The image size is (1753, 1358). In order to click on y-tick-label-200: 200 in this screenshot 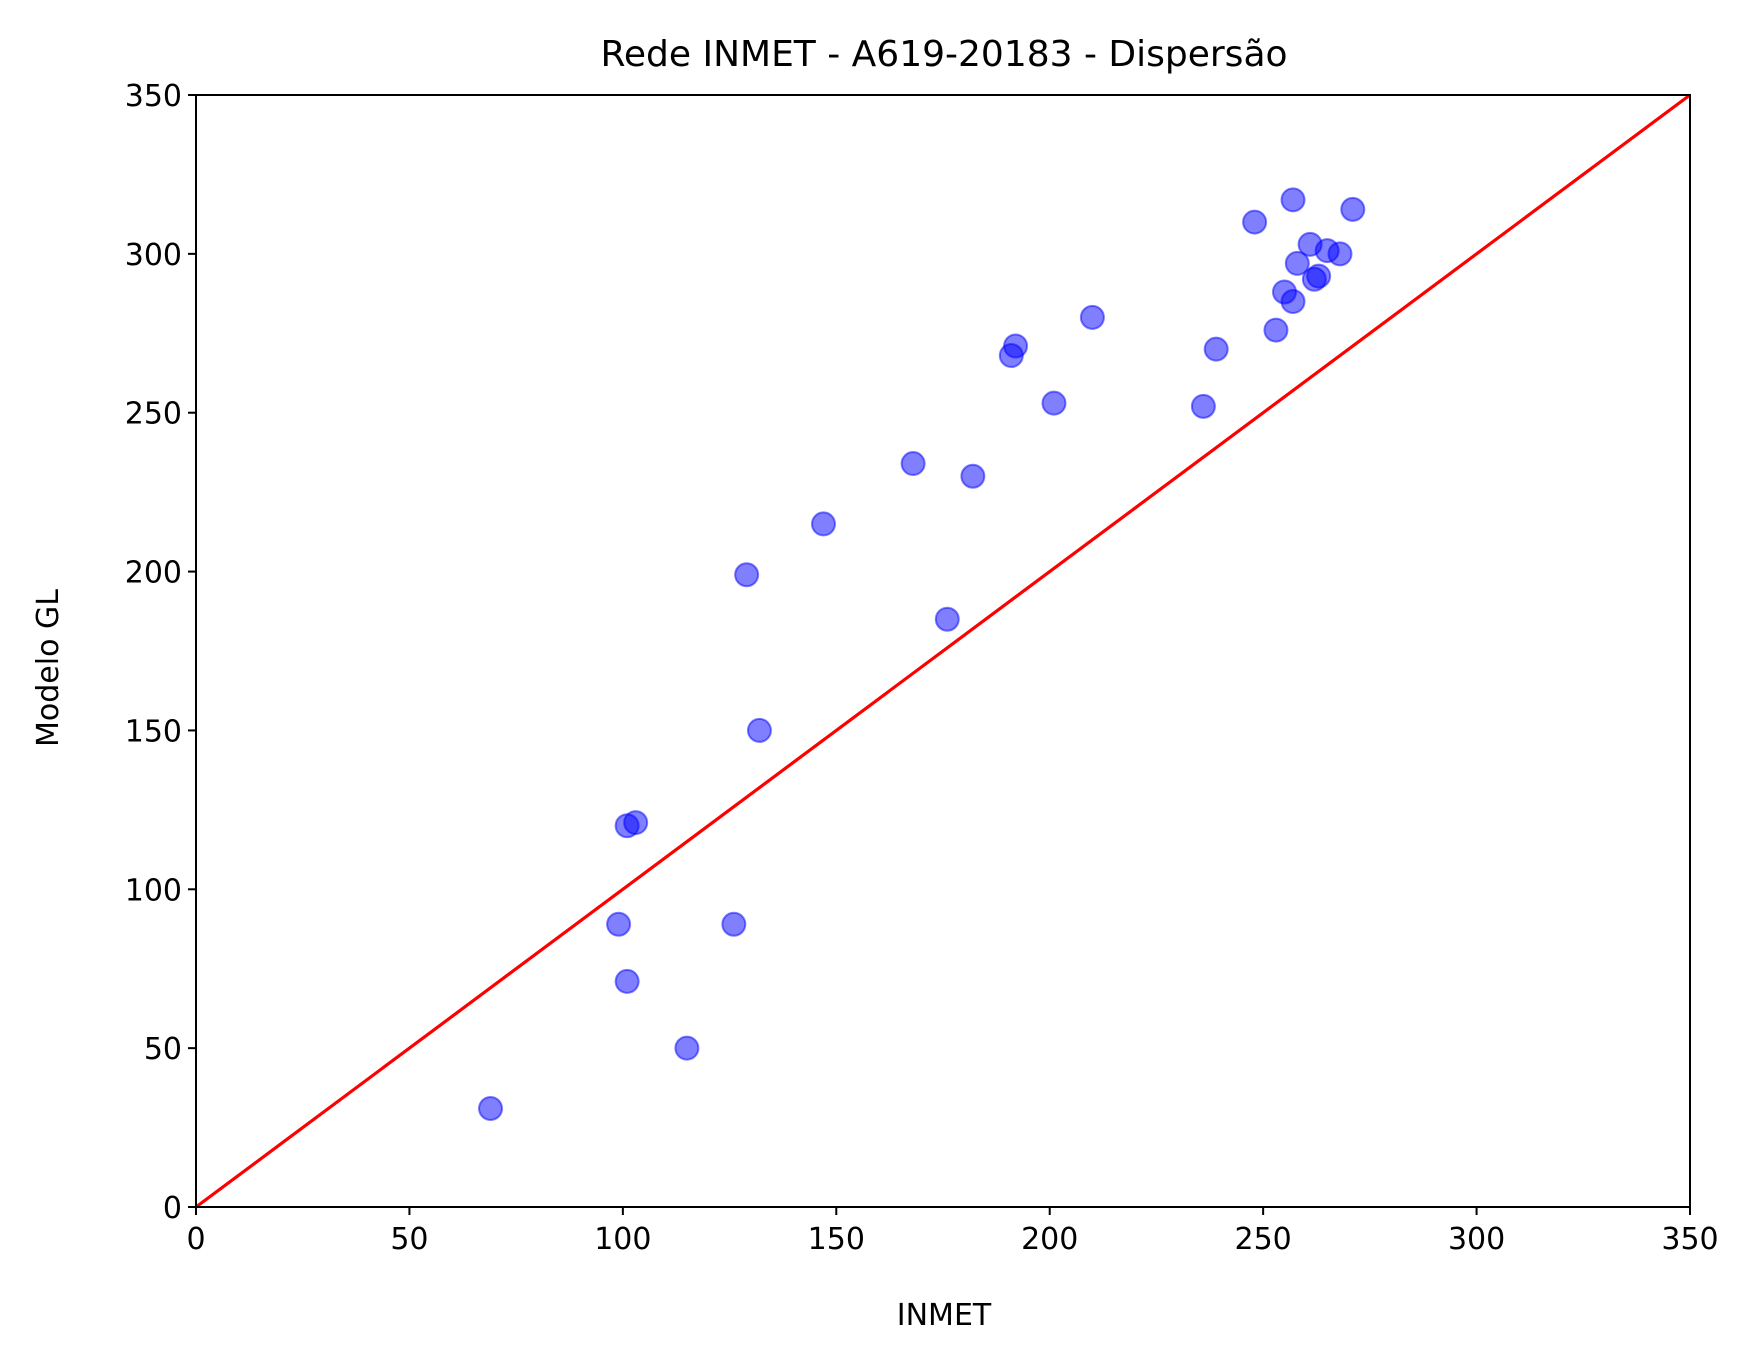, I will do `click(153, 573)`.